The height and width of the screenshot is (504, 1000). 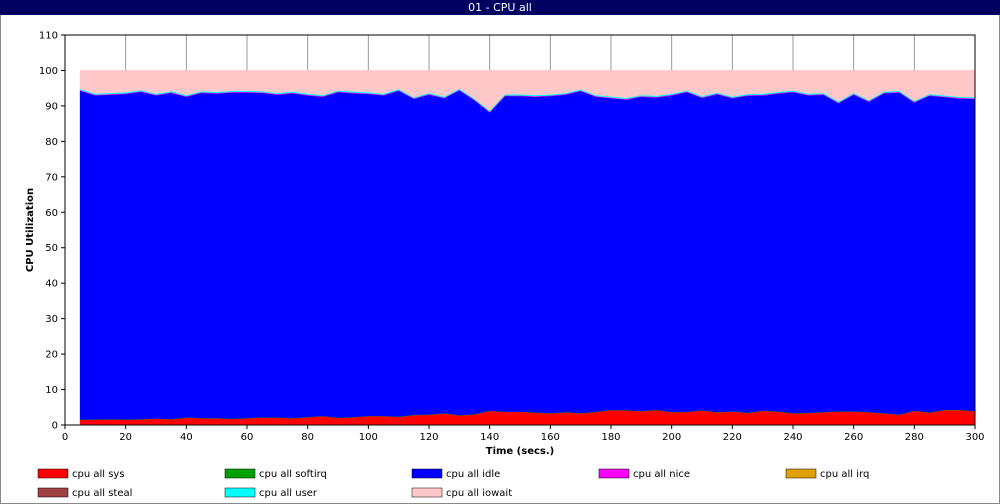 What do you see at coordinates (732, 437) in the screenshot?
I see `x-tick-label: 220` at bounding box center [732, 437].